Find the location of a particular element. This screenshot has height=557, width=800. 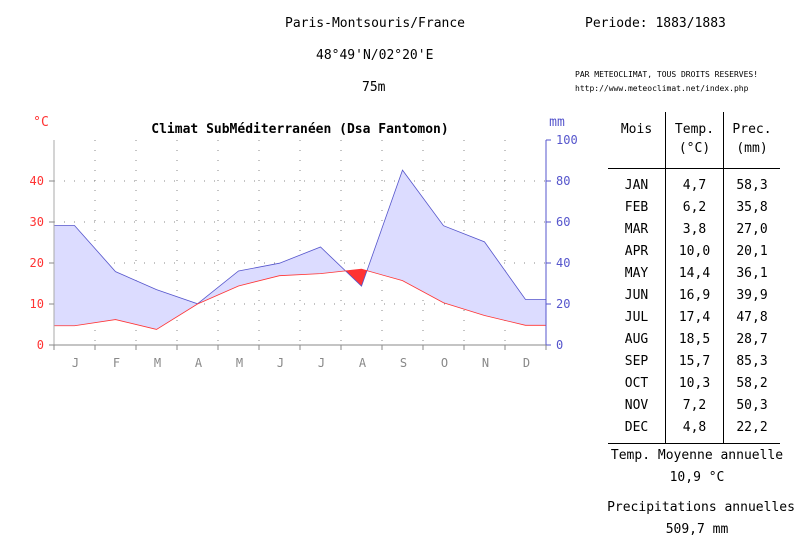

month-cell: MAY is located at coordinates (636, 273).